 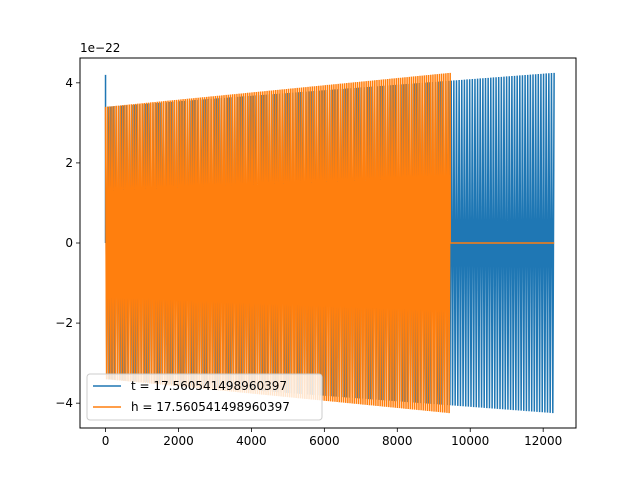 What do you see at coordinates (64, 403) in the screenshot?
I see `y-tick-label: −4` at bounding box center [64, 403].